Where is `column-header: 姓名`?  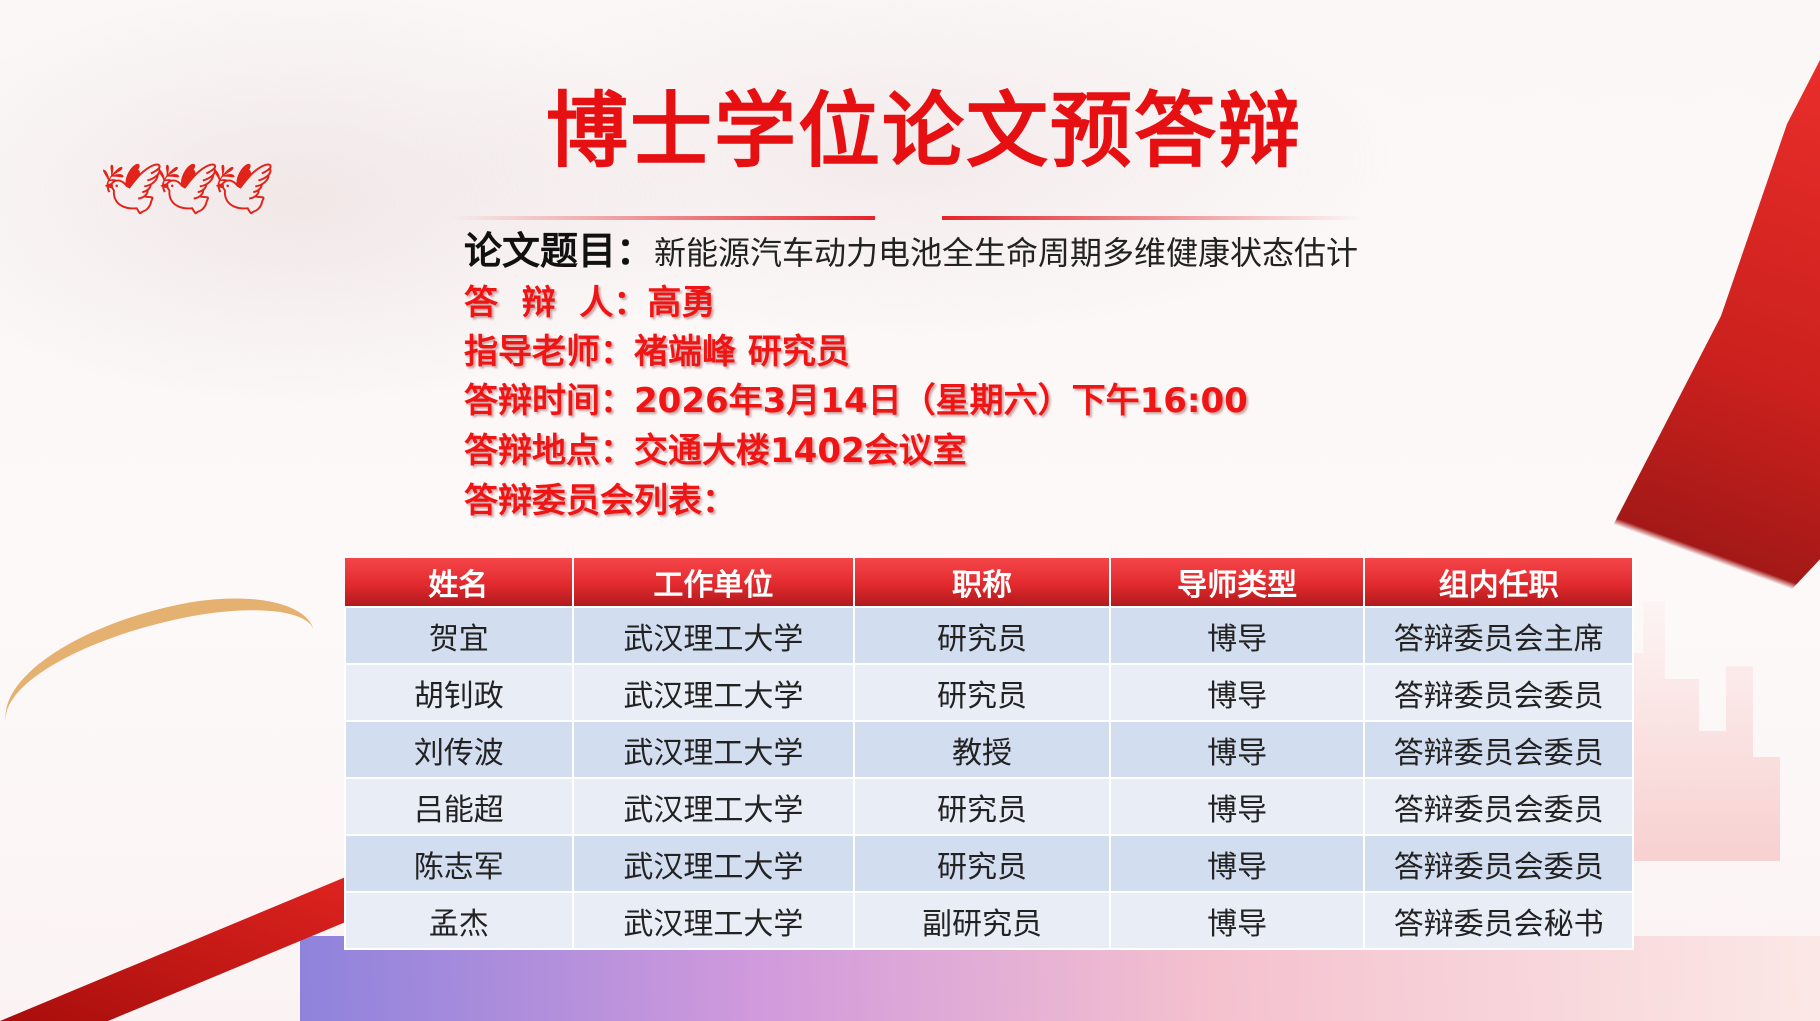 column-header: 姓名 is located at coordinates (459, 582).